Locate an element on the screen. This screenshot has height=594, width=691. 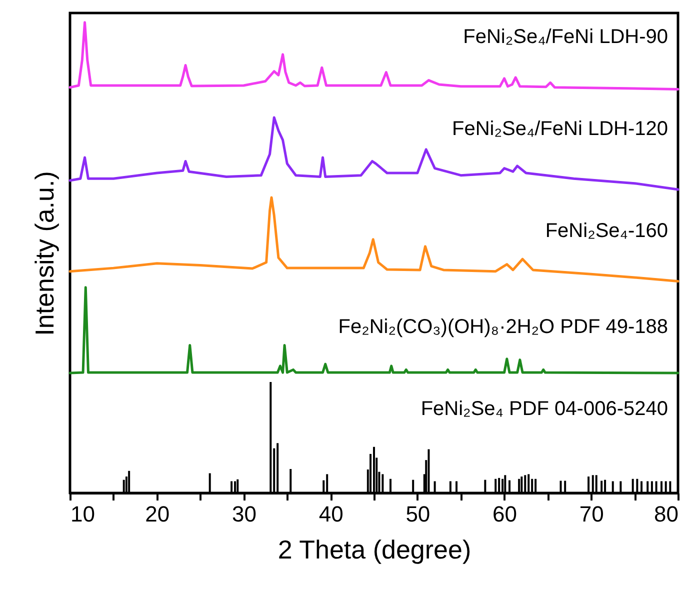
x-tick-label: 80 is located at coordinates (666, 514).